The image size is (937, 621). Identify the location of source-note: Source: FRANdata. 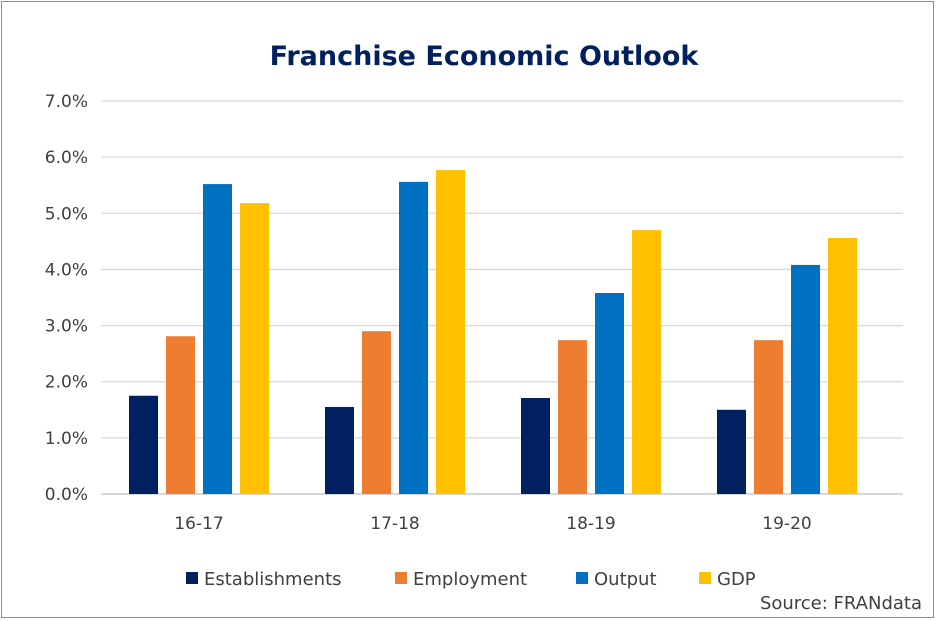
(841, 603).